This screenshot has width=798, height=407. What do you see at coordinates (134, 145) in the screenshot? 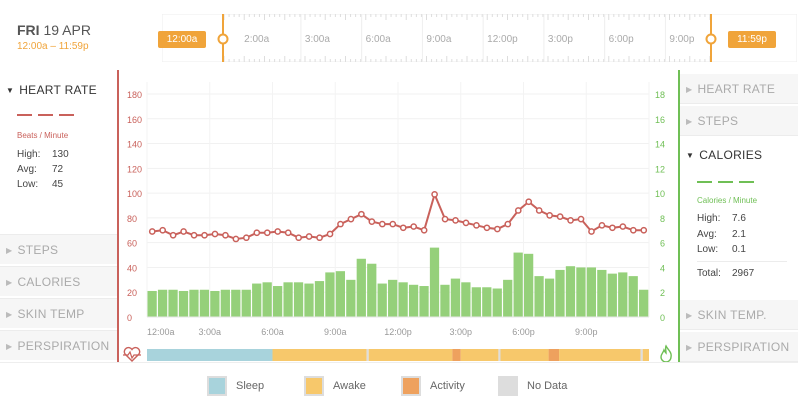
I see `left-axis-tick-label: 140` at bounding box center [134, 145].